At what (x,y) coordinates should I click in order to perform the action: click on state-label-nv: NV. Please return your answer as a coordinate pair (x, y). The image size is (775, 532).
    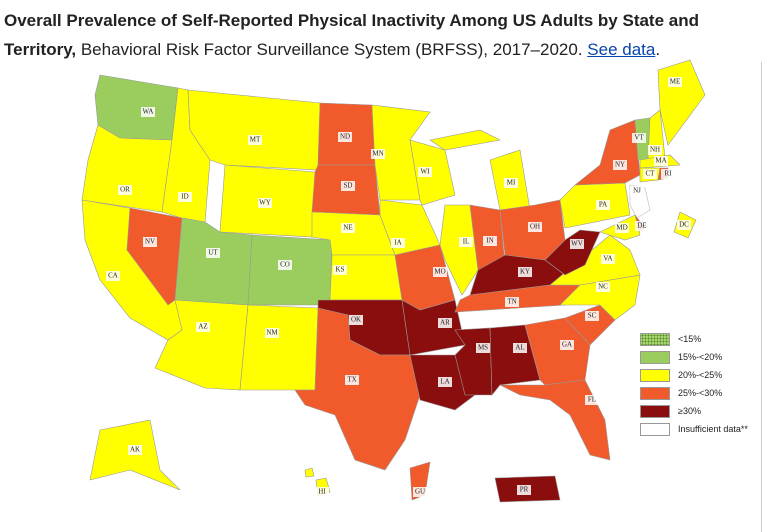
    Looking at the image, I should click on (150, 242).